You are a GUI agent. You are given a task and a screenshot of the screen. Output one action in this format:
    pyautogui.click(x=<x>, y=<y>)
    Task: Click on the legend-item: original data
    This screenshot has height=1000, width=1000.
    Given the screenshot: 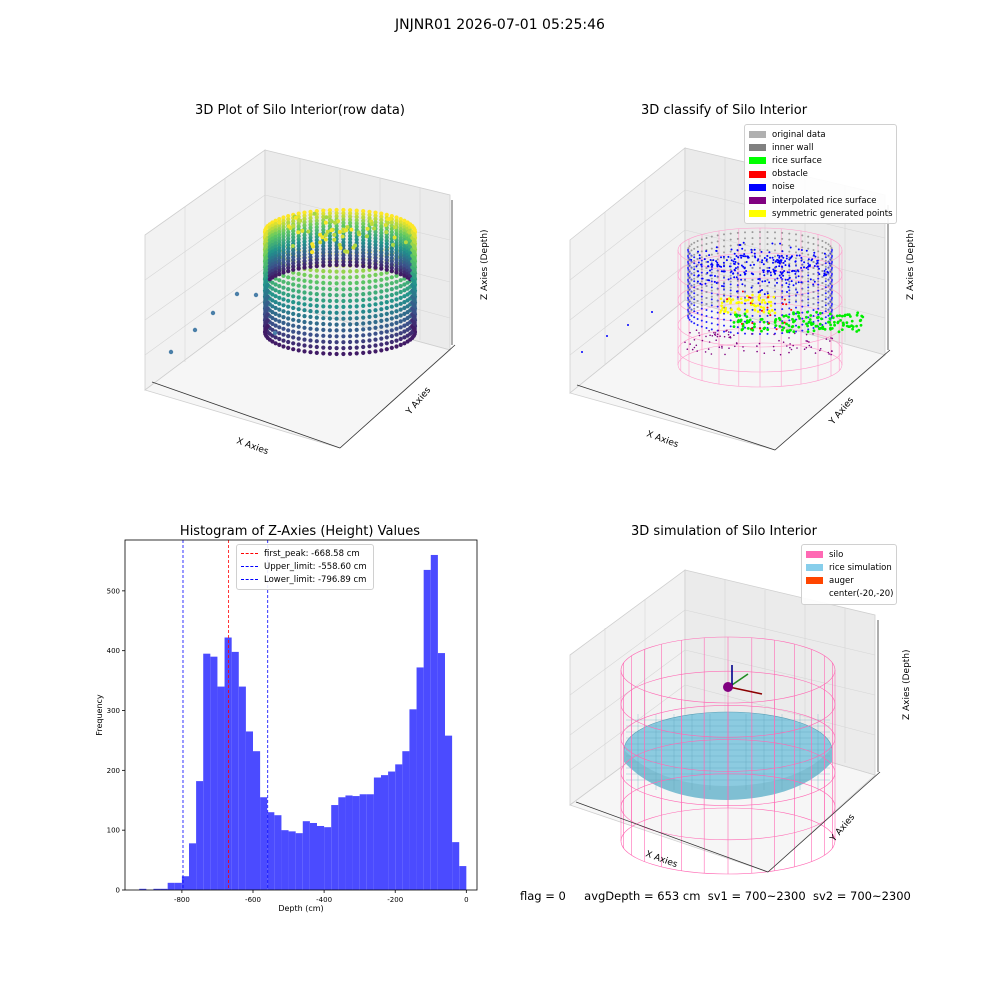 What is the action you would take?
    pyautogui.click(x=820, y=134)
    